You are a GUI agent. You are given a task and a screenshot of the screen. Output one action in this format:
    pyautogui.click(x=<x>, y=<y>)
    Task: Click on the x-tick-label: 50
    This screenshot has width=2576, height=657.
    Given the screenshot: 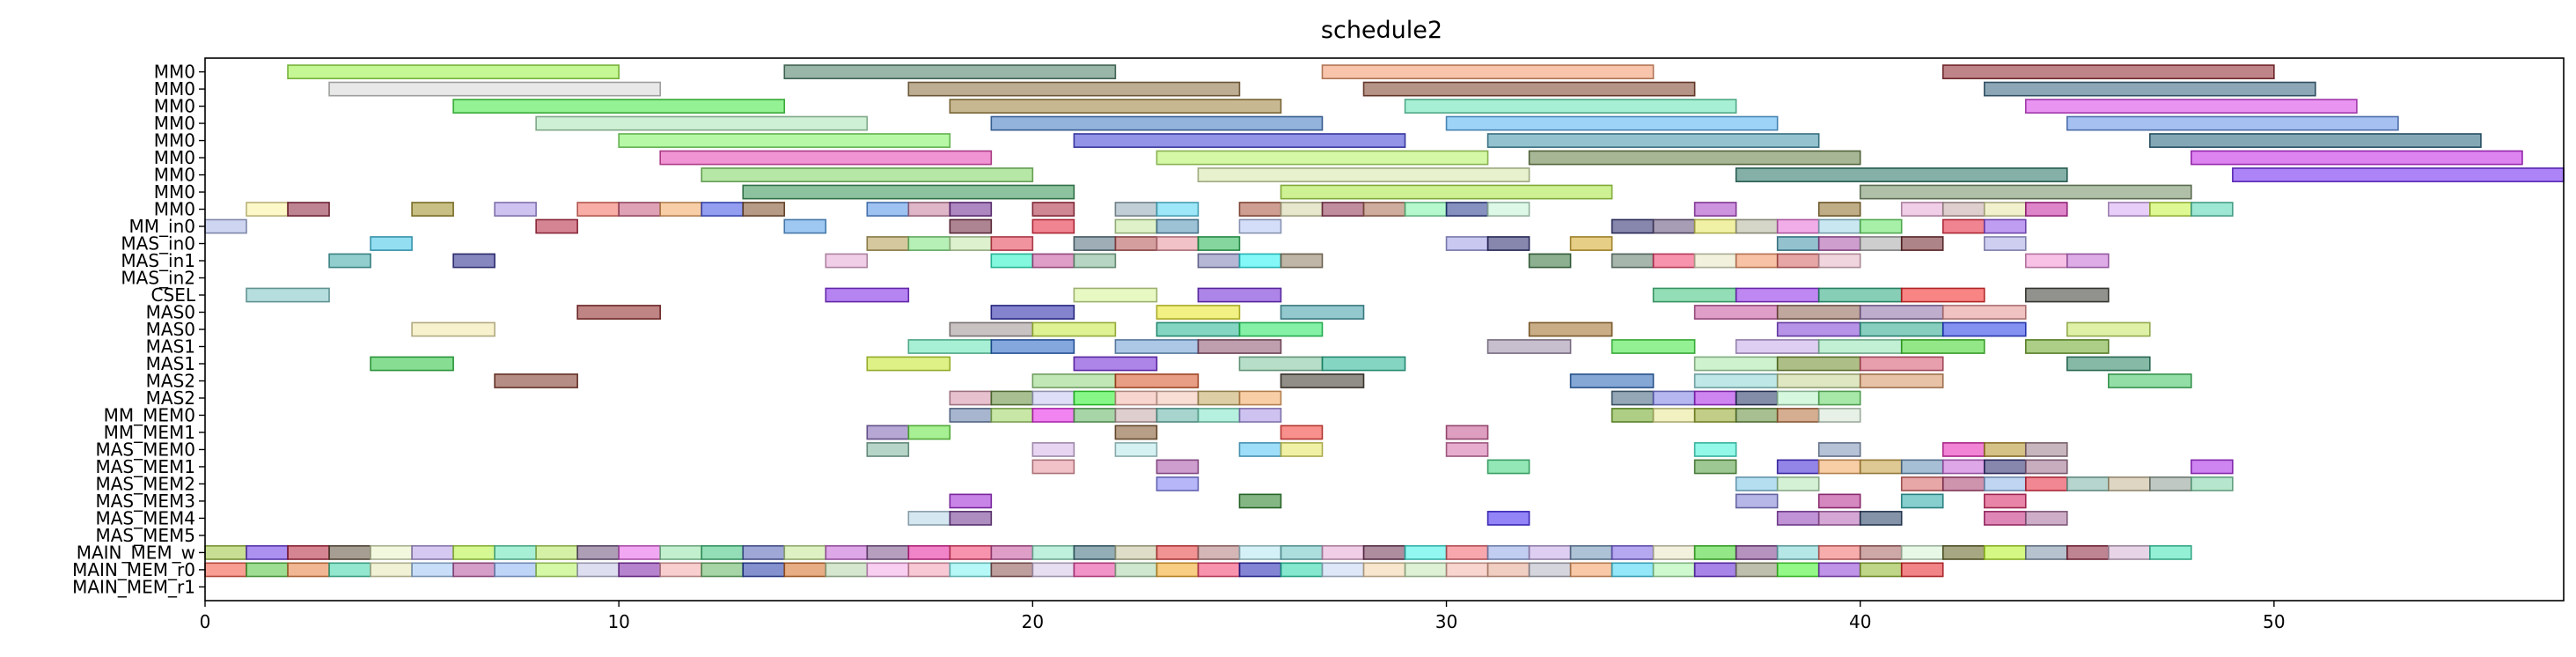 What is the action you would take?
    pyautogui.click(x=2274, y=622)
    